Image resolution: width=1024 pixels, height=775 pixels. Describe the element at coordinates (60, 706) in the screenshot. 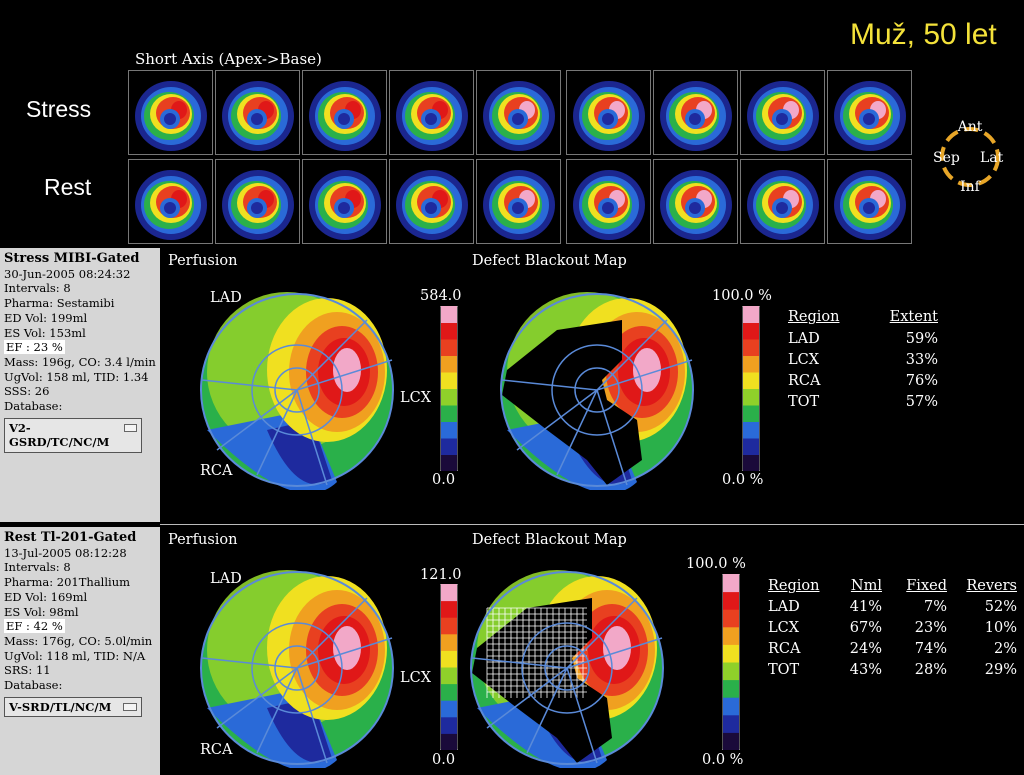

I see `rest-database-value: V-SRD/TL/NC/M` at that location.